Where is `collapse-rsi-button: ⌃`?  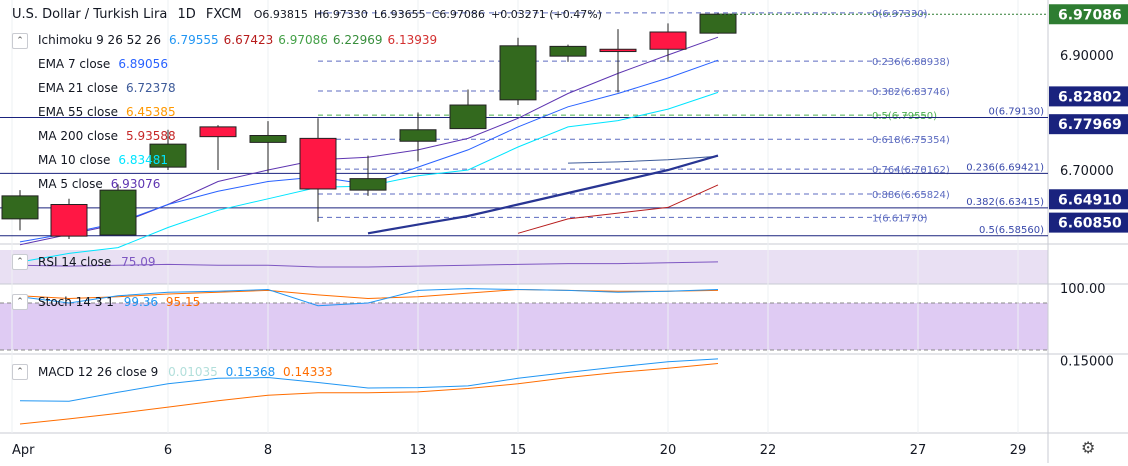 collapse-rsi-button: ⌃ is located at coordinates (20, 262).